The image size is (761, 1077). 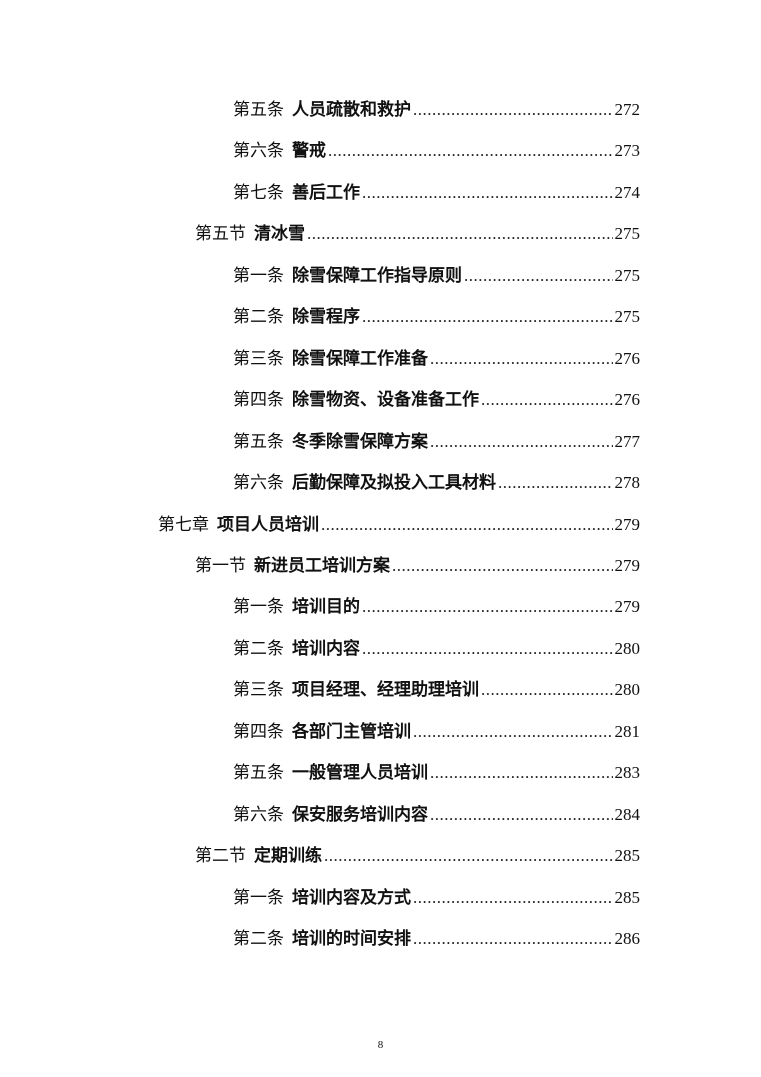 I want to click on toc-entry-page: 283, so click(x=627, y=773).